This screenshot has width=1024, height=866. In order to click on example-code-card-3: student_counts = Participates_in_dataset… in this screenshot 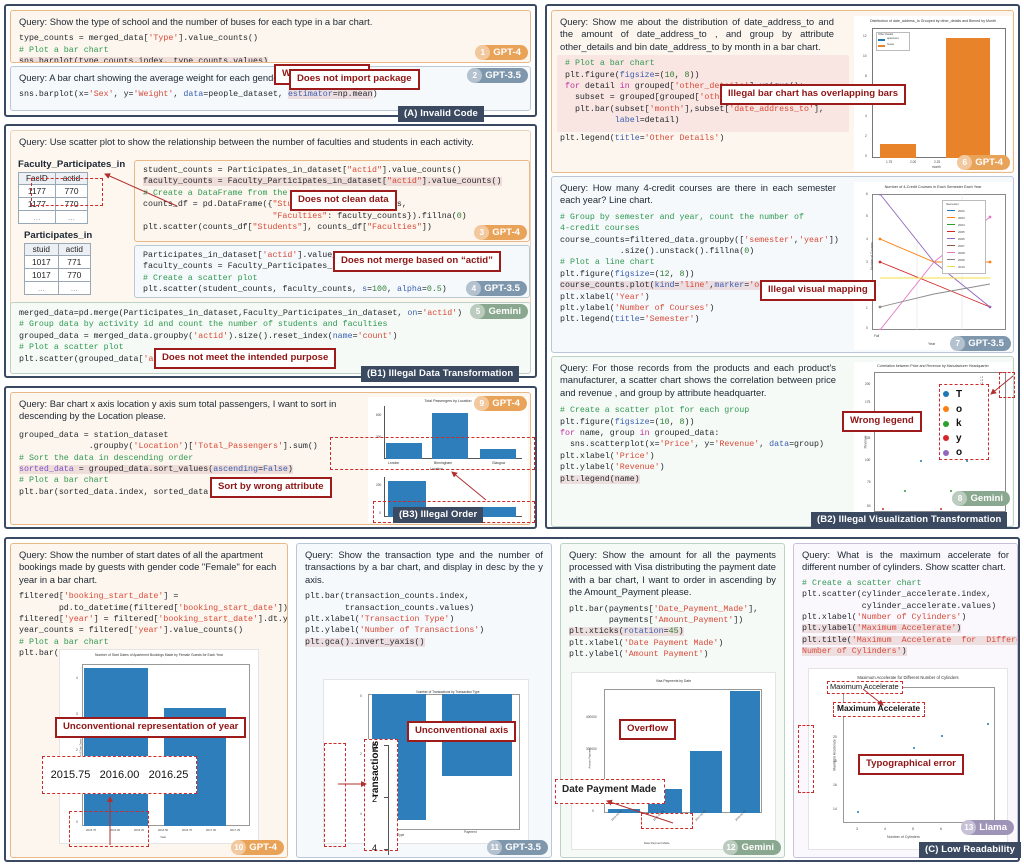, I will do `click(332, 201)`.